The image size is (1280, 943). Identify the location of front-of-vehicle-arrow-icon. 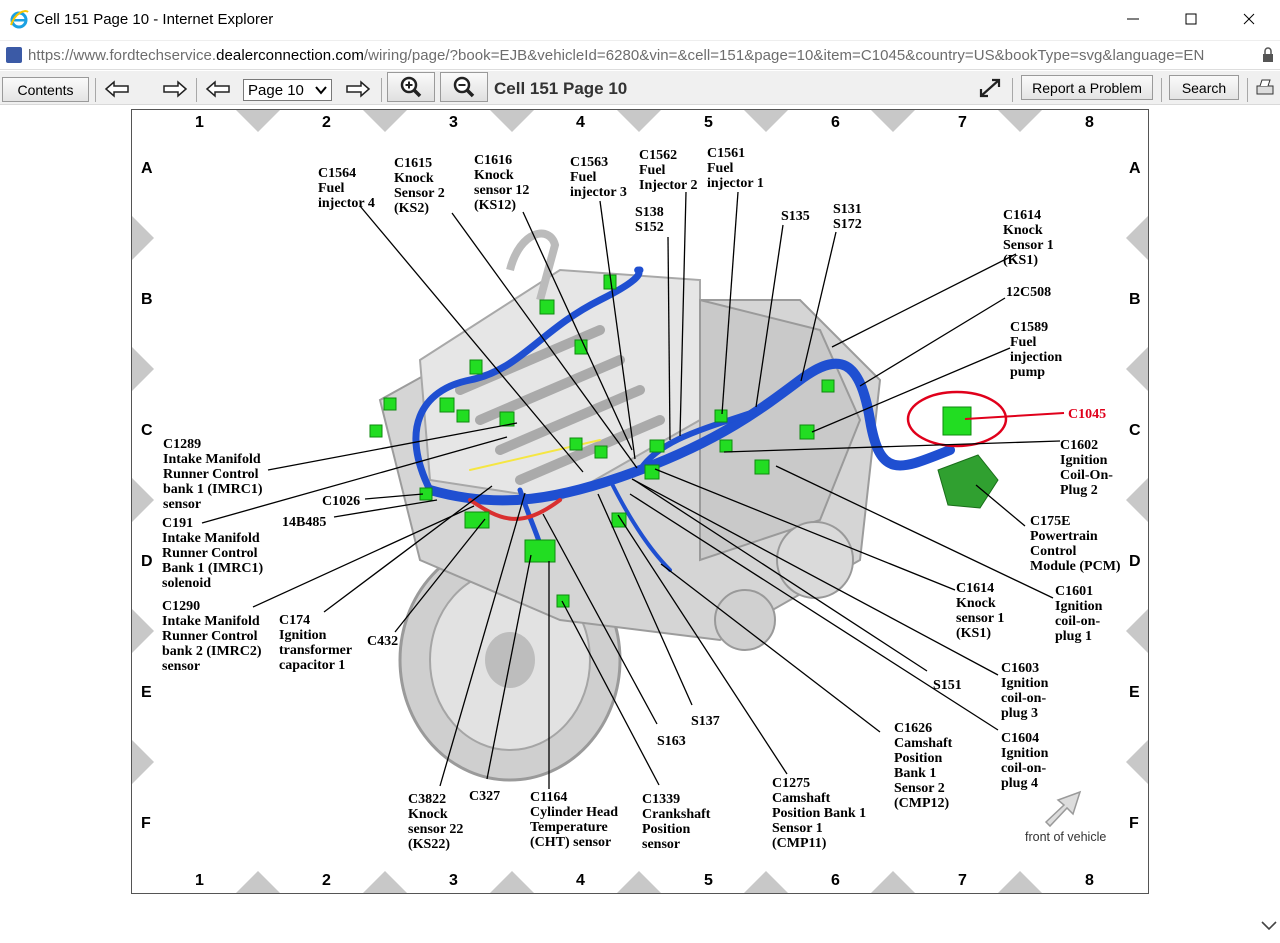
(1063, 809).